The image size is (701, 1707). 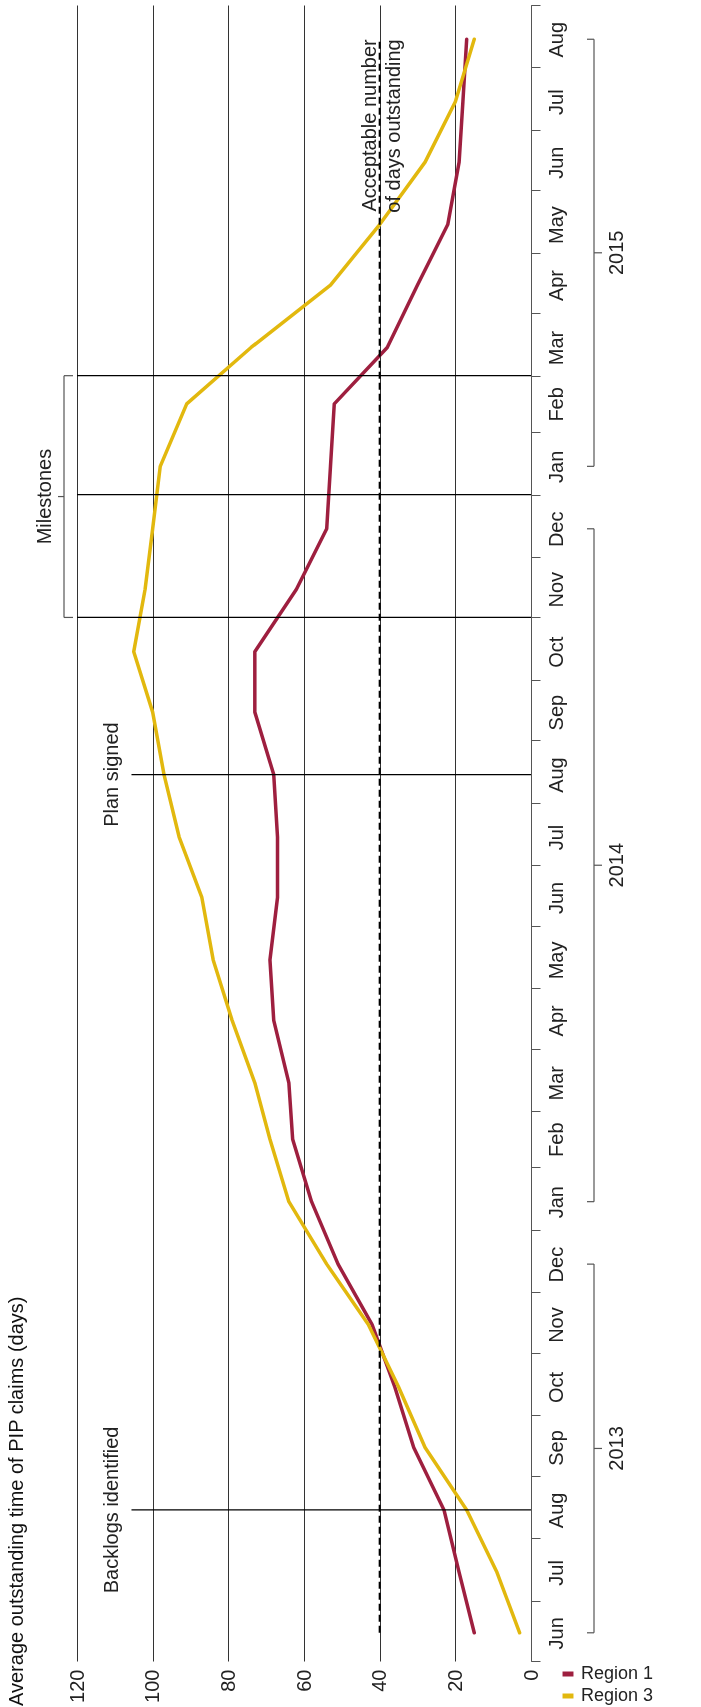 What do you see at coordinates (303, 1680) in the screenshot?
I see `x-tick-label: 60` at bounding box center [303, 1680].